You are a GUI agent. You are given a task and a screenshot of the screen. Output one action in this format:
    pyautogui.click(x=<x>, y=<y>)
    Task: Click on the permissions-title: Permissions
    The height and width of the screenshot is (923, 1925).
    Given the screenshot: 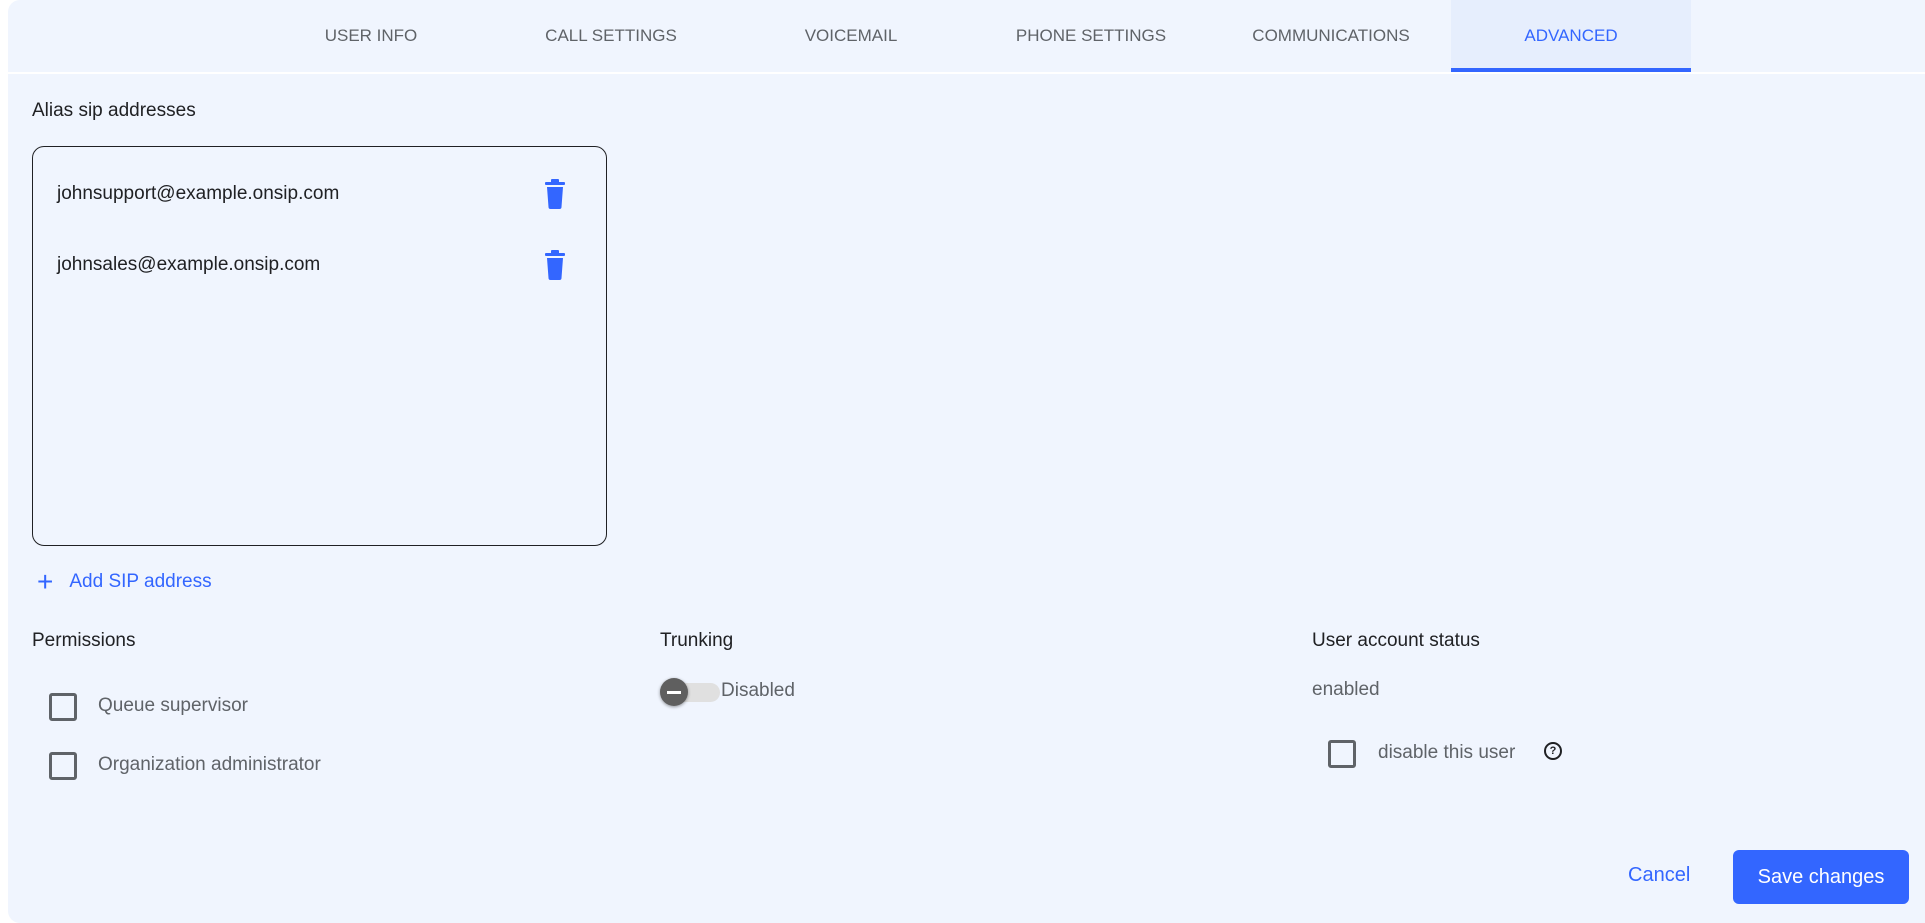 What is the action you would take?
    pyautogui.click(x=84, y=640)
    